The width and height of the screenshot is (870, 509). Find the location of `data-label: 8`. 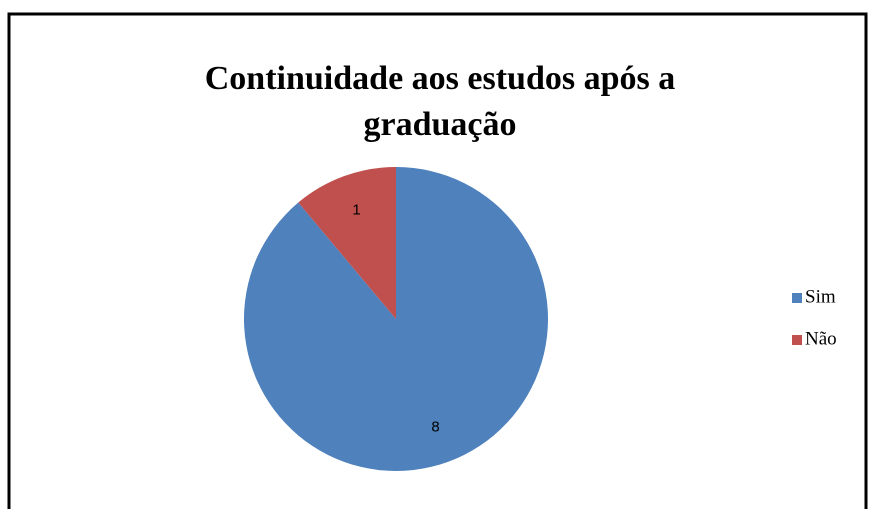

data-label: 8 is located at coordinates (435, 427).